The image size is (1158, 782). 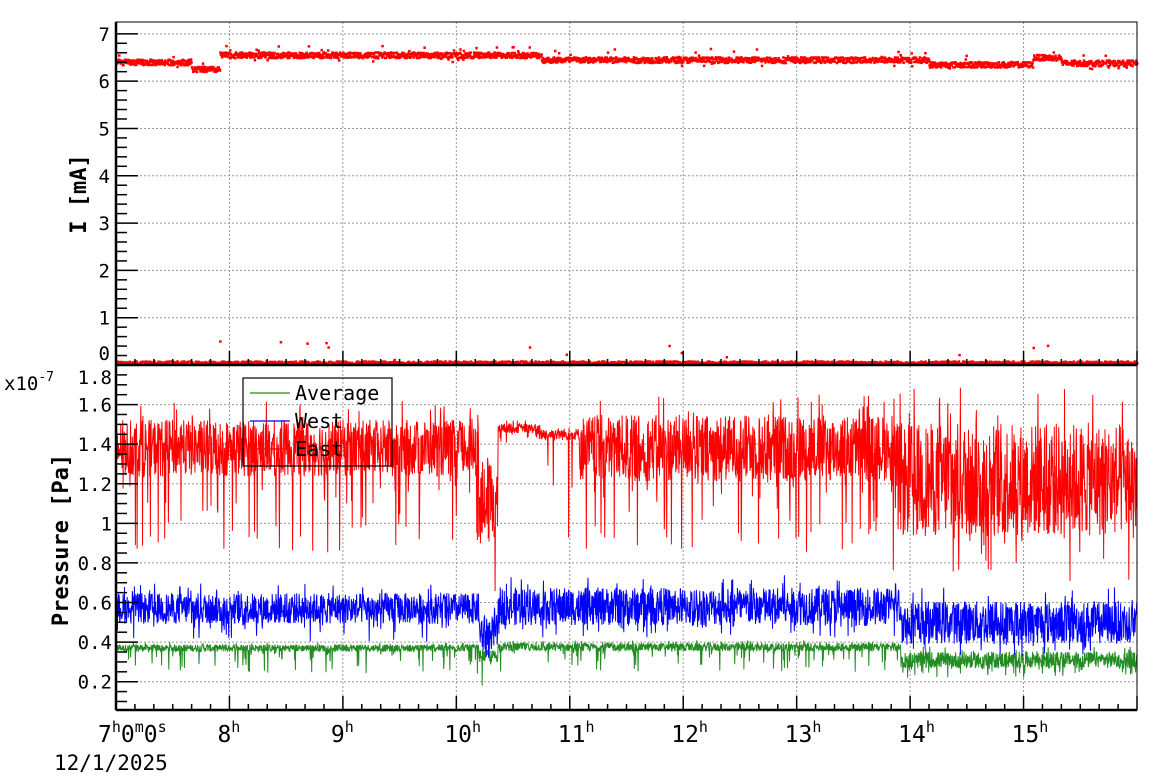 What do you see at coordinates (462, 733) in the screenshot?
I see `x-tick-label: 10h` at bounding box center [462, 733].